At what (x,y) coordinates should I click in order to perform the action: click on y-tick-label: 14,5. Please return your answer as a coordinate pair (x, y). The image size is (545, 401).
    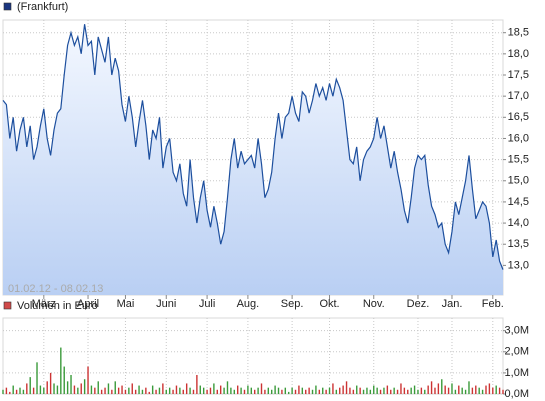
    Looking at the image, I should click on (518, 202).